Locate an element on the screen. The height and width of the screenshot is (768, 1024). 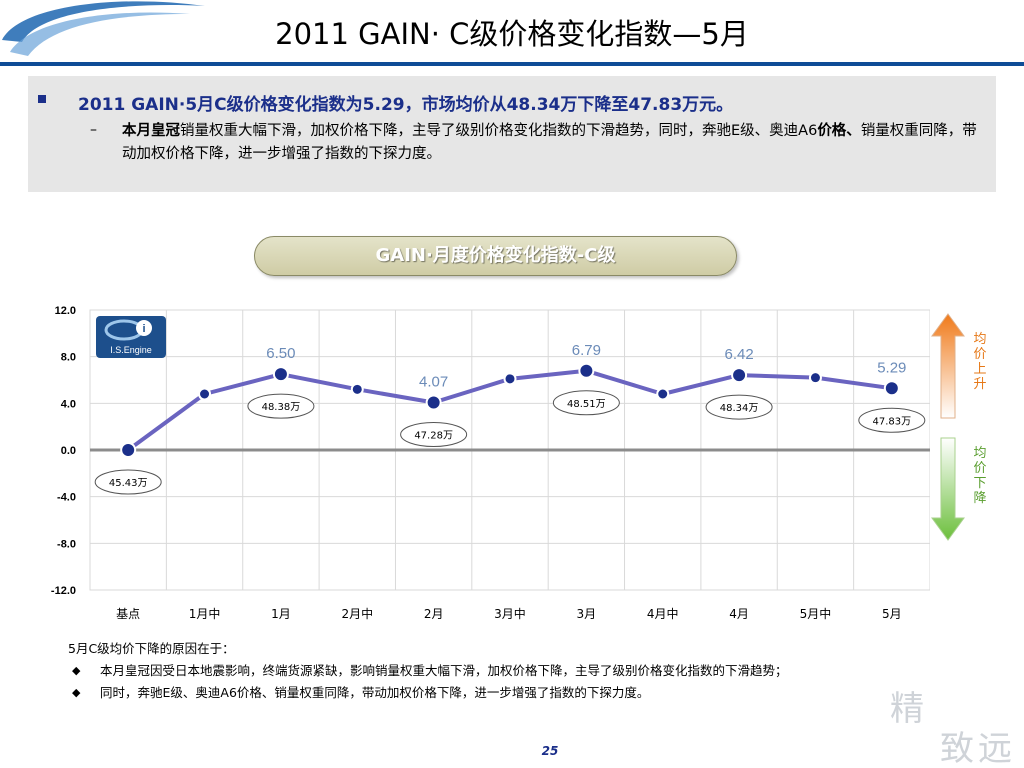
y-tick-label: 0.0 is located at coordinates (68, 451).